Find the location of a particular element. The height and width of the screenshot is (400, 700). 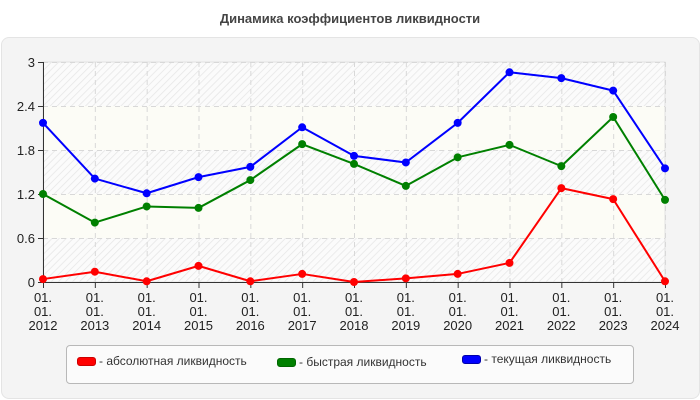

legend-label: - текущая ликвидность is located at coordinates (548, 359).